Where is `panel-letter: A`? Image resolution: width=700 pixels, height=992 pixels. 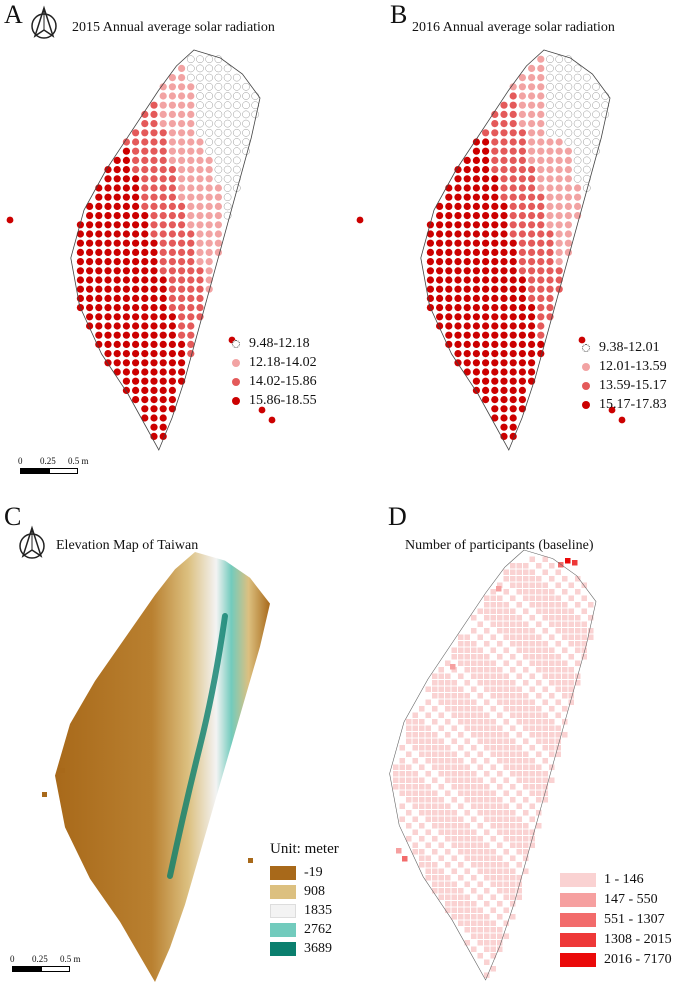
panel-letter: A is located at coordinates (13, 14).